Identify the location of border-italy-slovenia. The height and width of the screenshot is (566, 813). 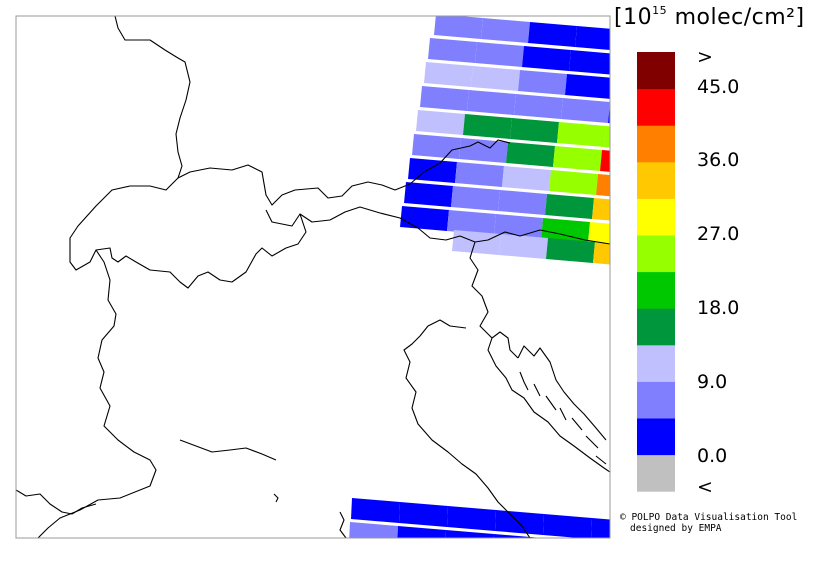
(481, 290).